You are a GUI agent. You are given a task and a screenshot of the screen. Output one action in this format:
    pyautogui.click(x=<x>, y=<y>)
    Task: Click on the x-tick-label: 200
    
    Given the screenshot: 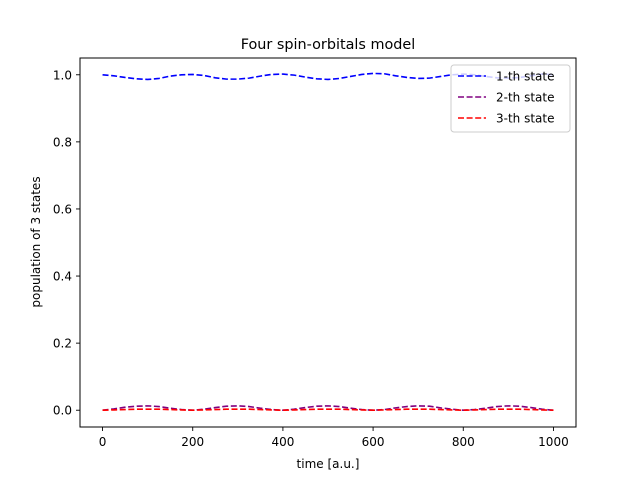 What is the action you would take?
    pyautogui.click(x=192, y=442)
    